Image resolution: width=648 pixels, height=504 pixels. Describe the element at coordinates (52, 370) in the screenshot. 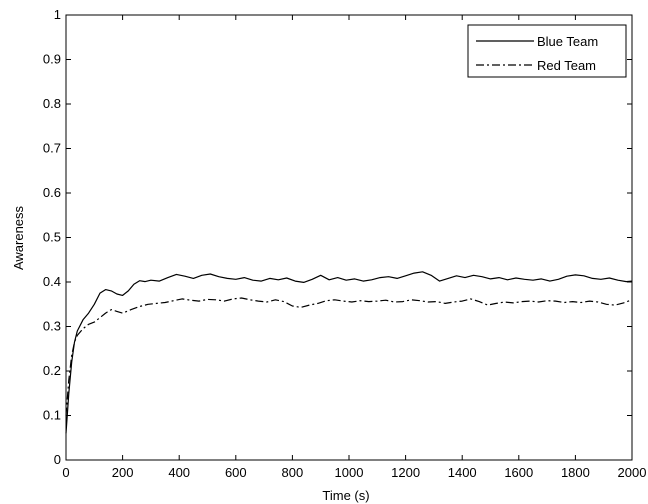

I see `y-tick-label: 0.2` at that location.